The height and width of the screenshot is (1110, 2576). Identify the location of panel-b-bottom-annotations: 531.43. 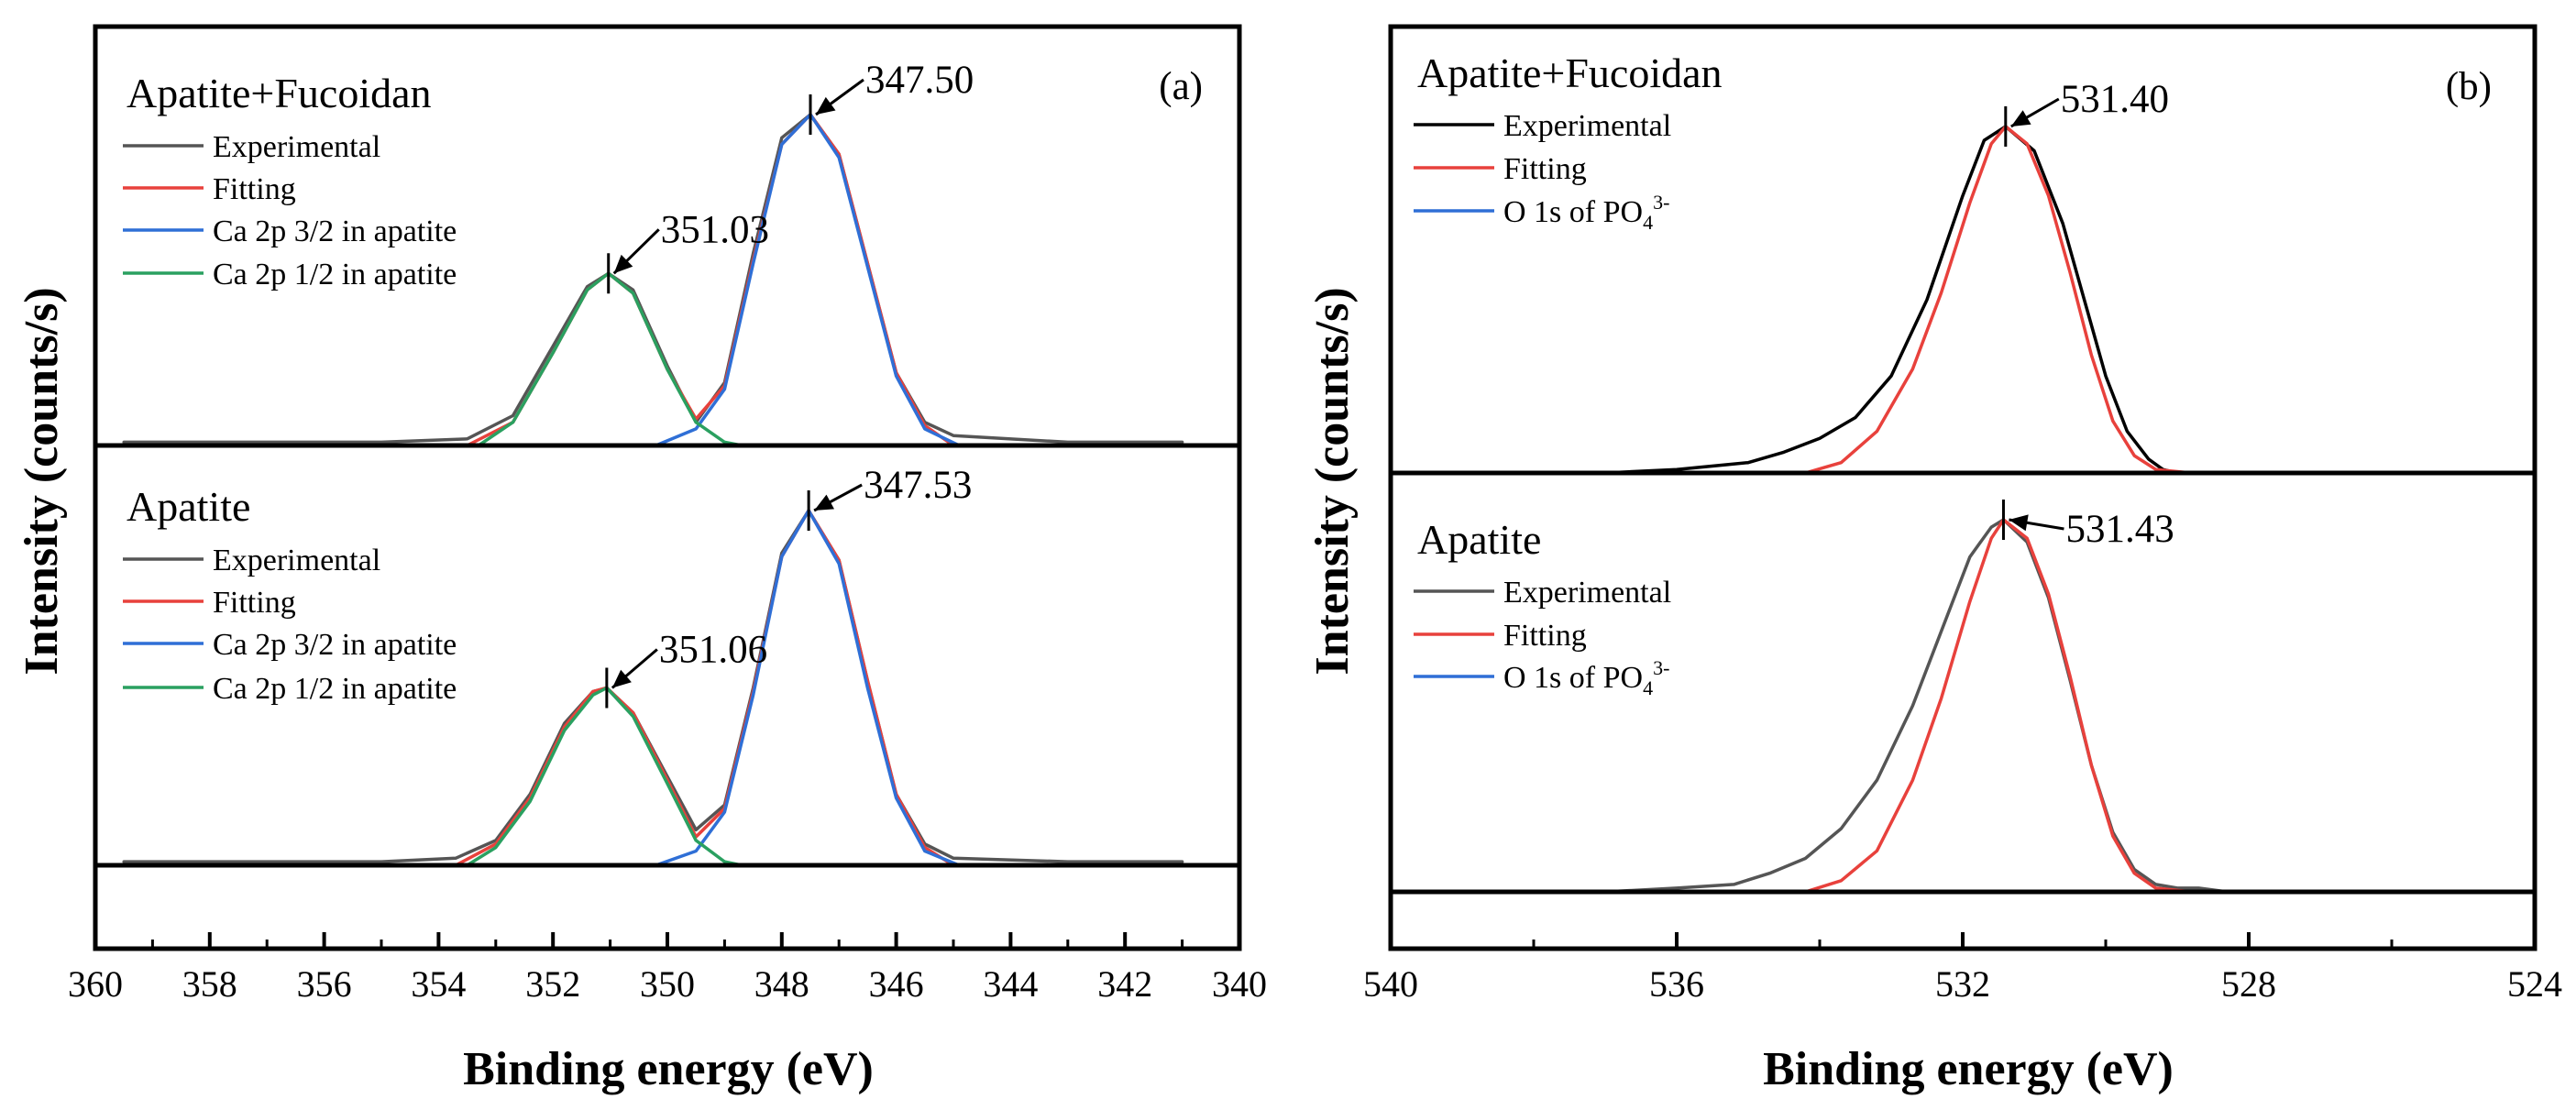
(2088, 525).